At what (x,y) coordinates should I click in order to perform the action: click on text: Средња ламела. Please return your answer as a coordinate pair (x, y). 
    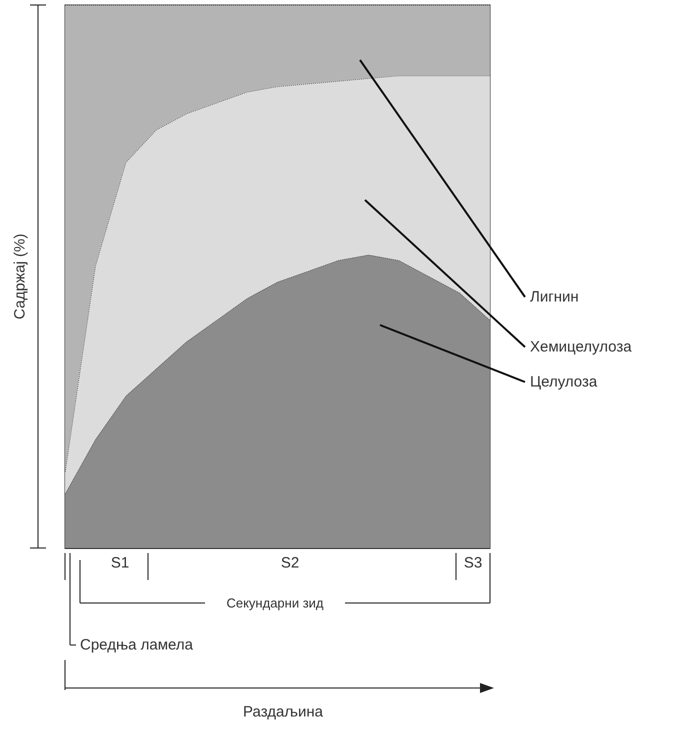
    Looking at the image, I should click on (137, 645).